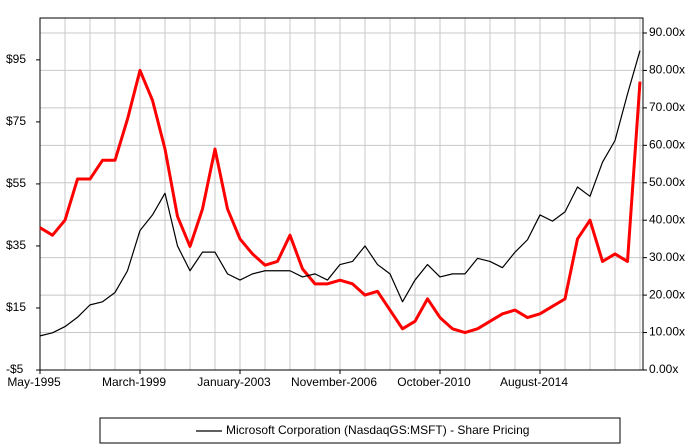 This screenshot has height=448, width=700. I want to click on legend-box, so click(360, 430).